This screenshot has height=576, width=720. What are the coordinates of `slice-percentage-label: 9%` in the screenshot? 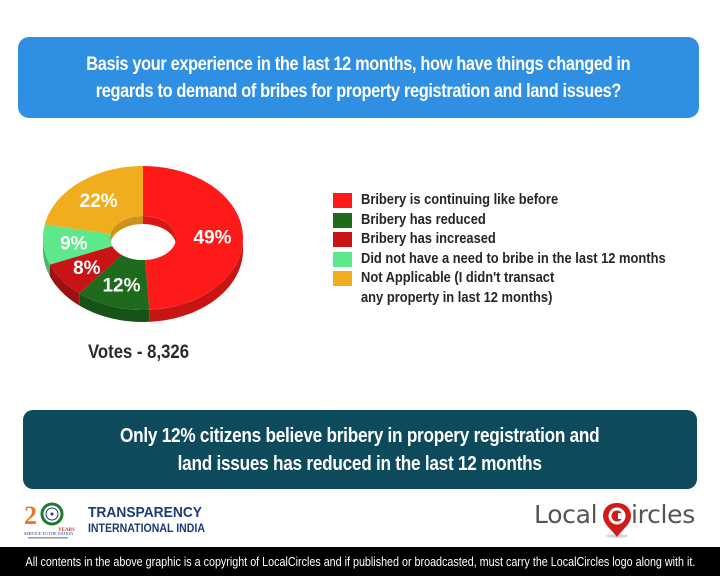 It's located at (74, 244).